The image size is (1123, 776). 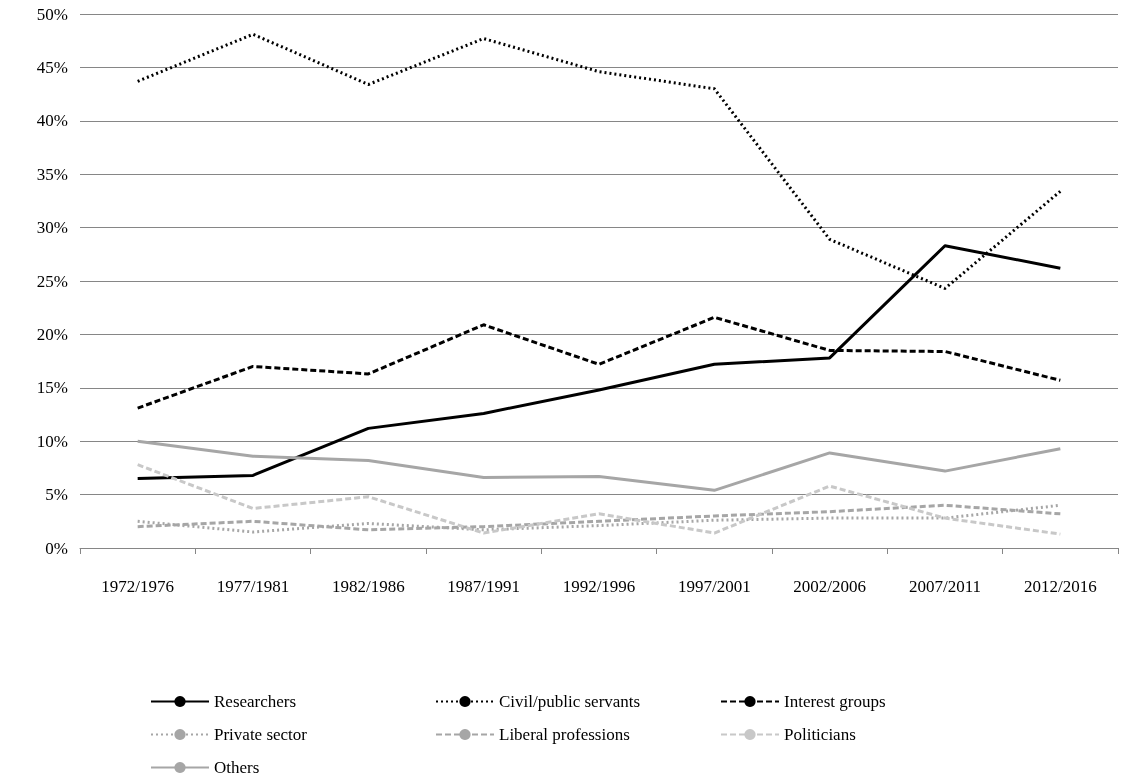 I want to click on y-tick-label: 20%, so click(x=52, y=334).